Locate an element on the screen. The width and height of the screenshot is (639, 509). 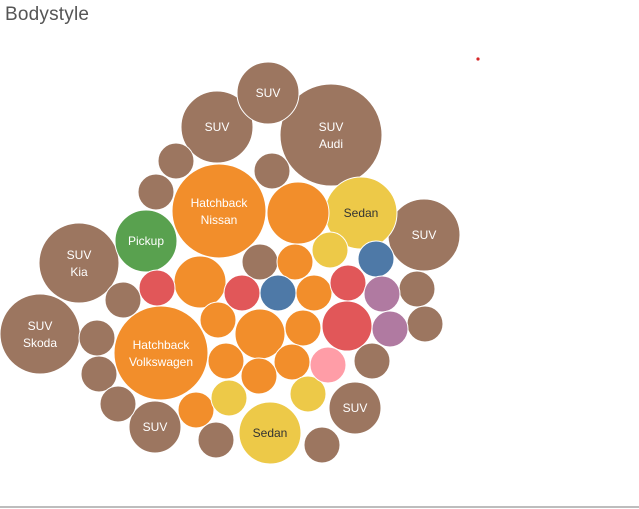
bubble-label: Hatchback is located at coordinates (162, 345).